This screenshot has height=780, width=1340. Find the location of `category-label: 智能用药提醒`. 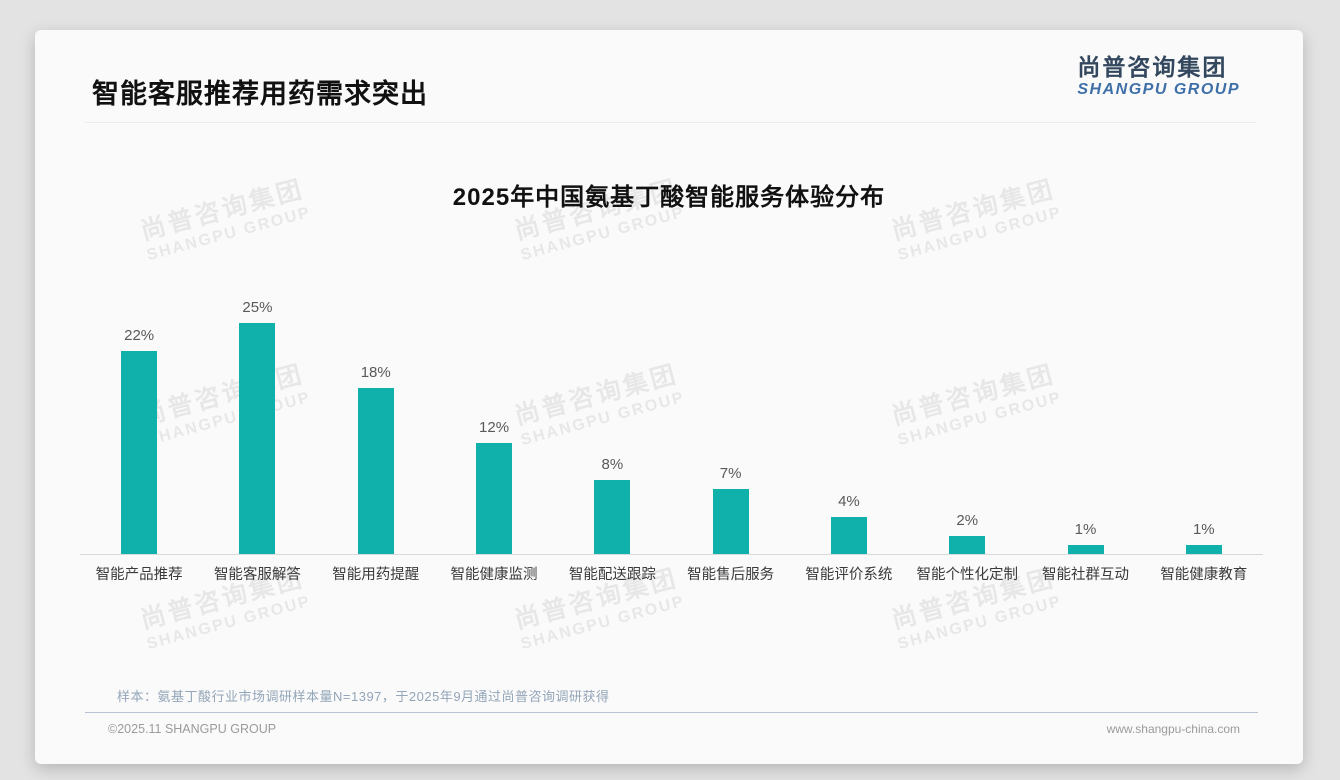

category-label: 智能用药提醒 is located at coordinates (376, 575).